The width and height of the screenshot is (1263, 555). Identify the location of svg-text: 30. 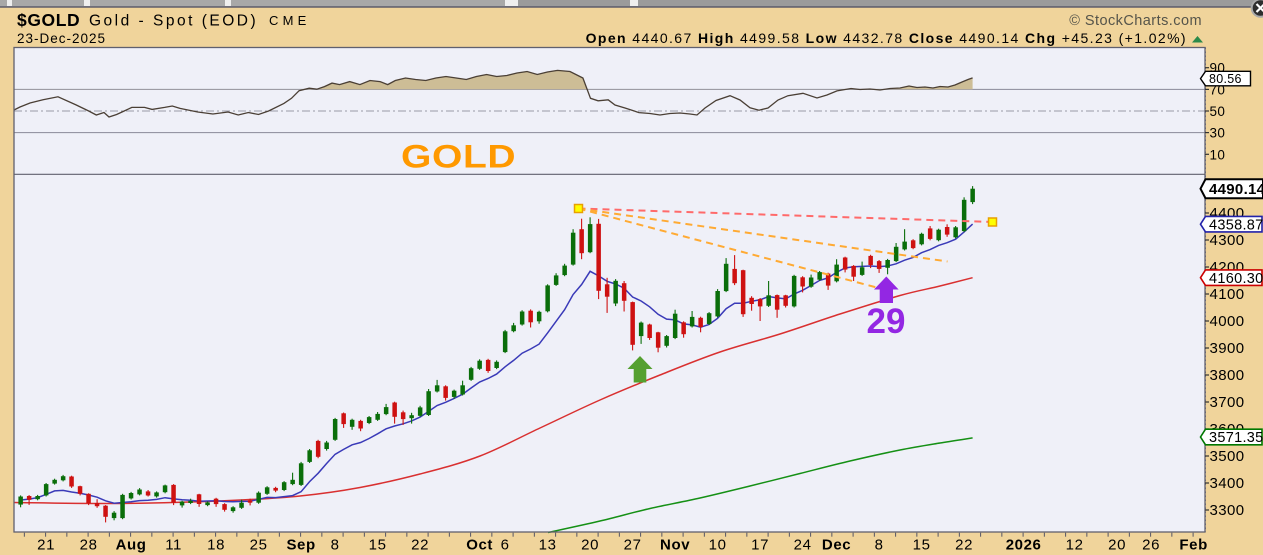
(1218, 133).